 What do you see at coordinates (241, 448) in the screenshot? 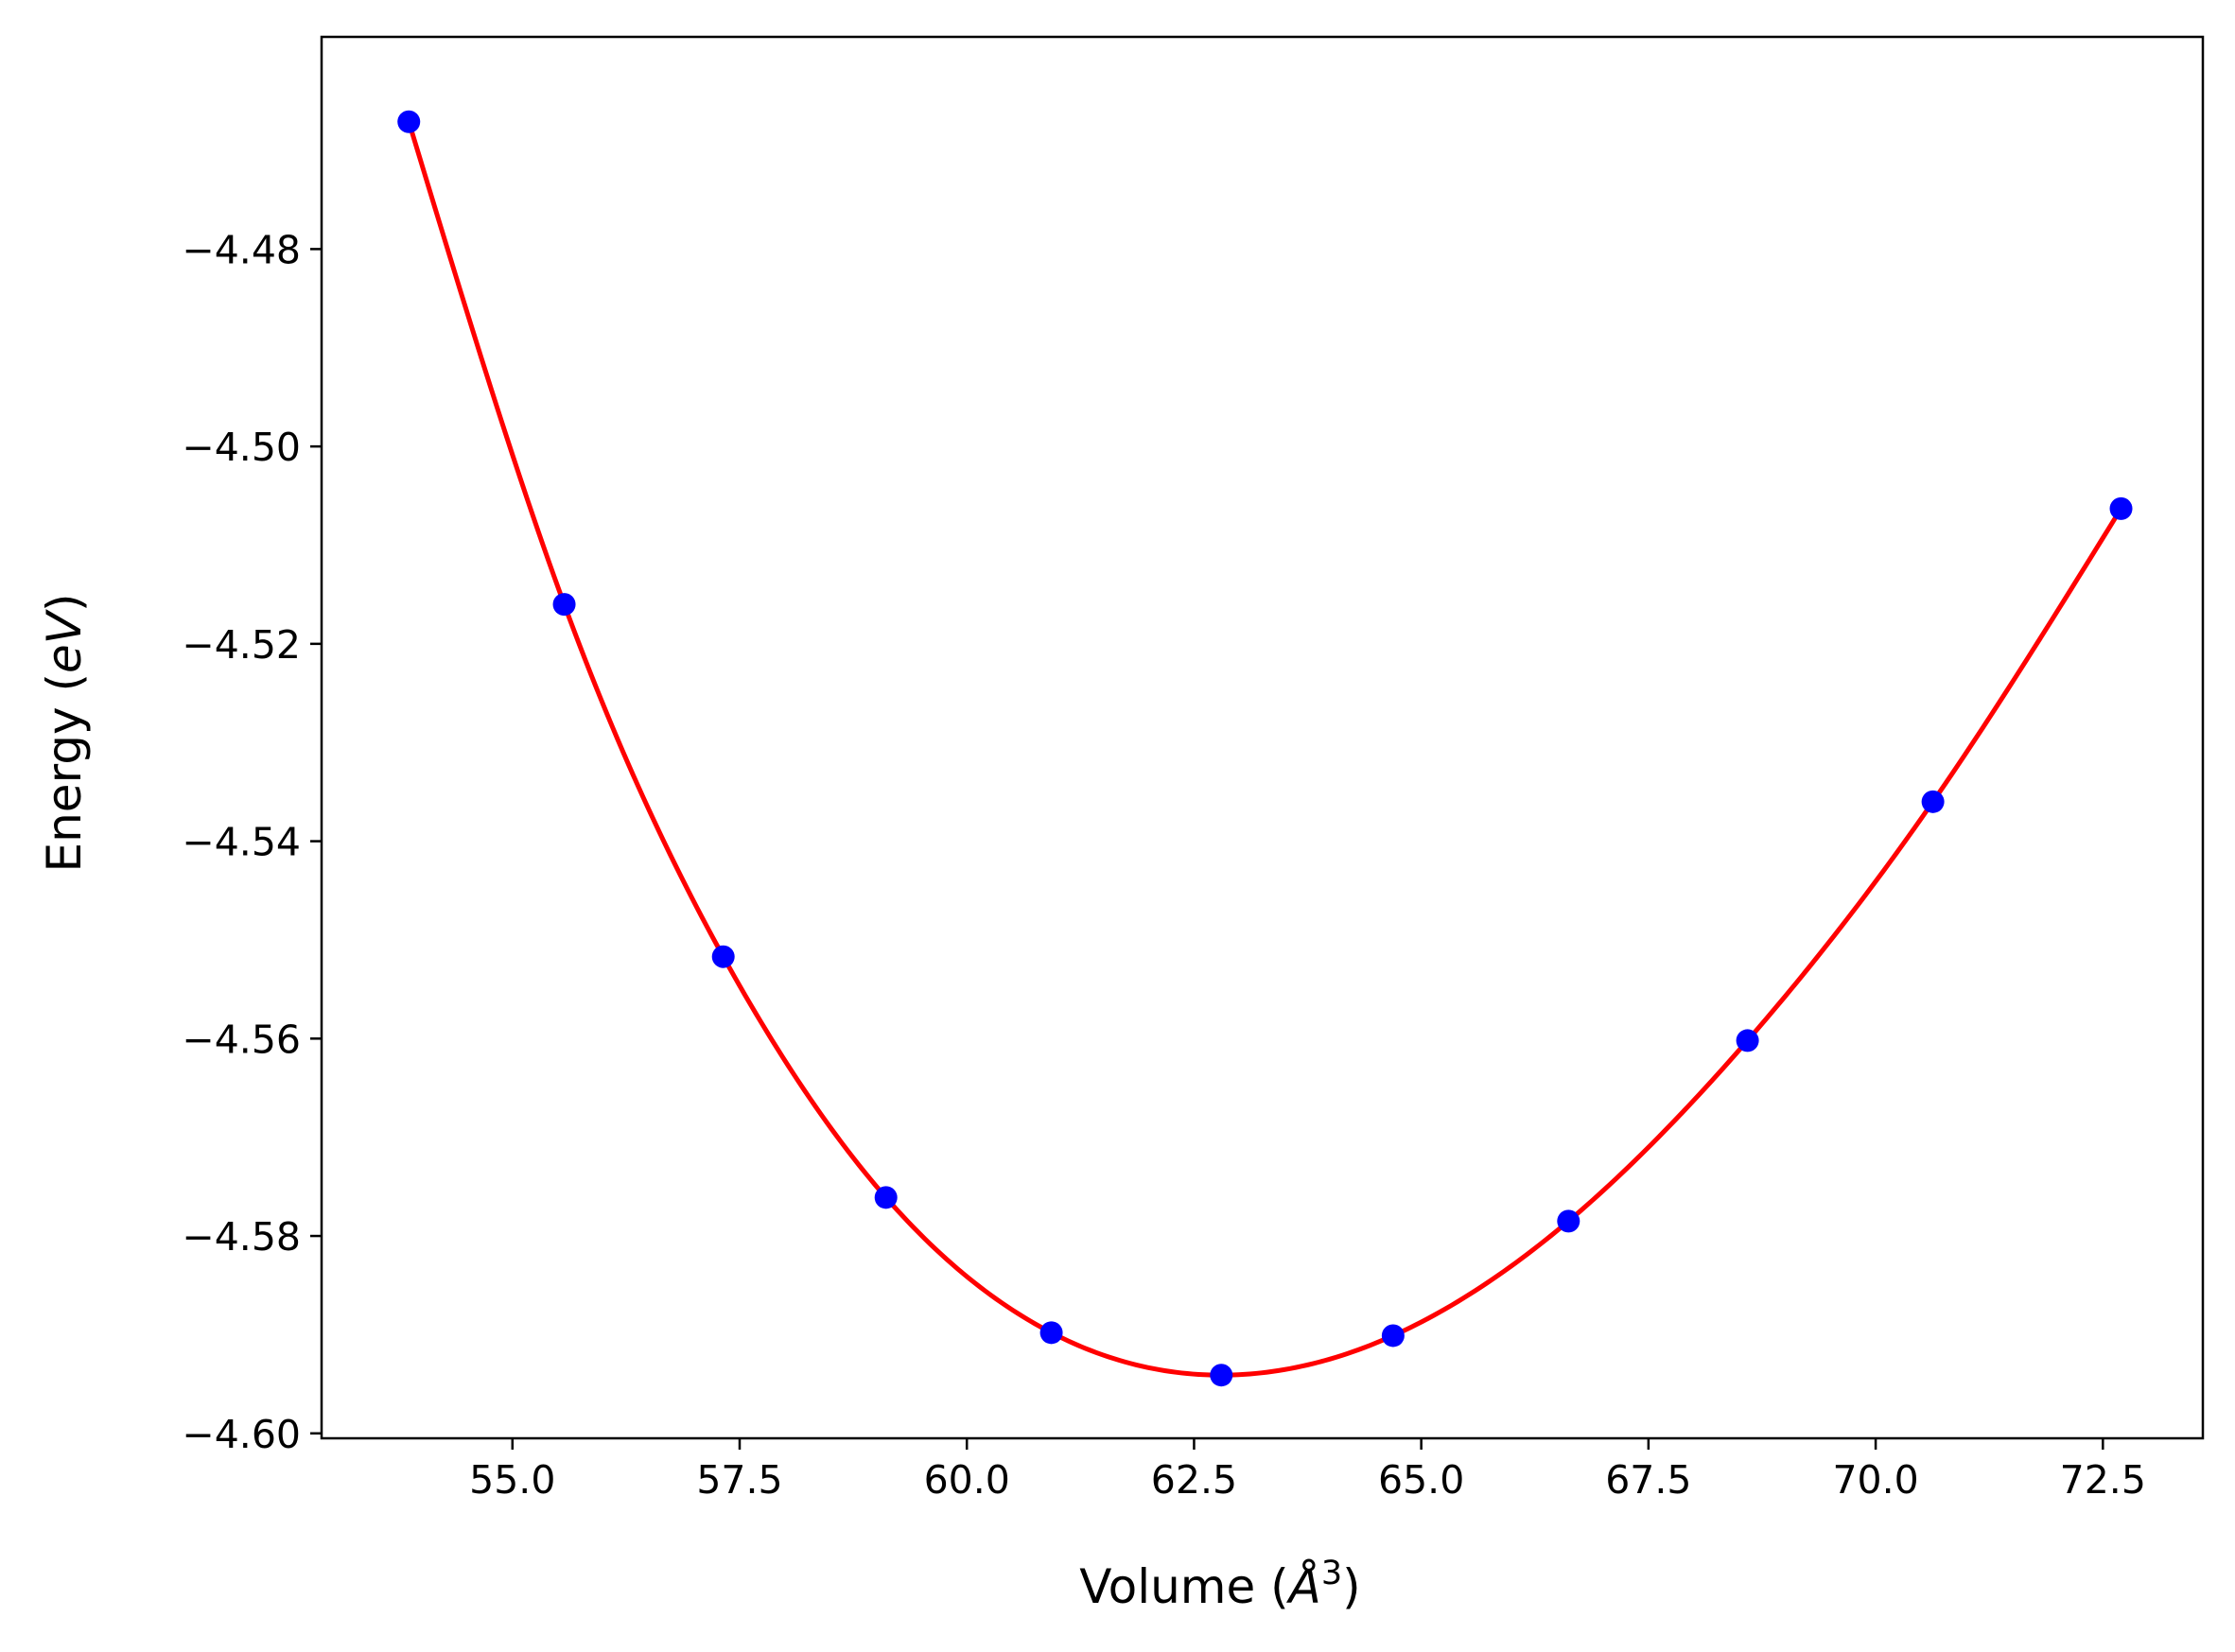
I see `y-tick-label: −4.50` at bounding box center [241, 448].